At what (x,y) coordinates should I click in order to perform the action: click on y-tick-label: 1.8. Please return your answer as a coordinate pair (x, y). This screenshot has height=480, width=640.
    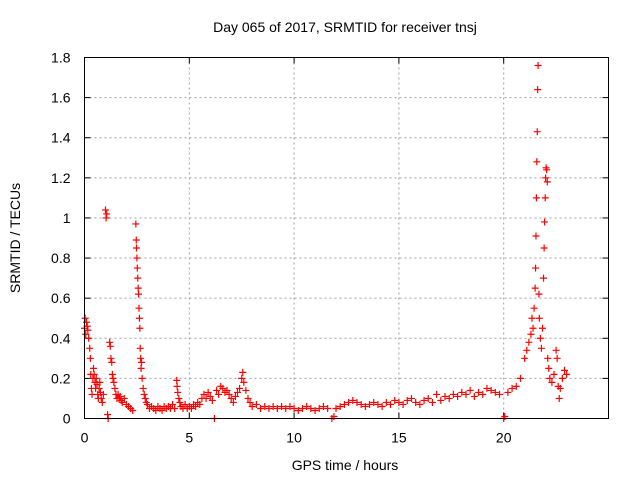
    Looking at the image, I should click on (61, 58).